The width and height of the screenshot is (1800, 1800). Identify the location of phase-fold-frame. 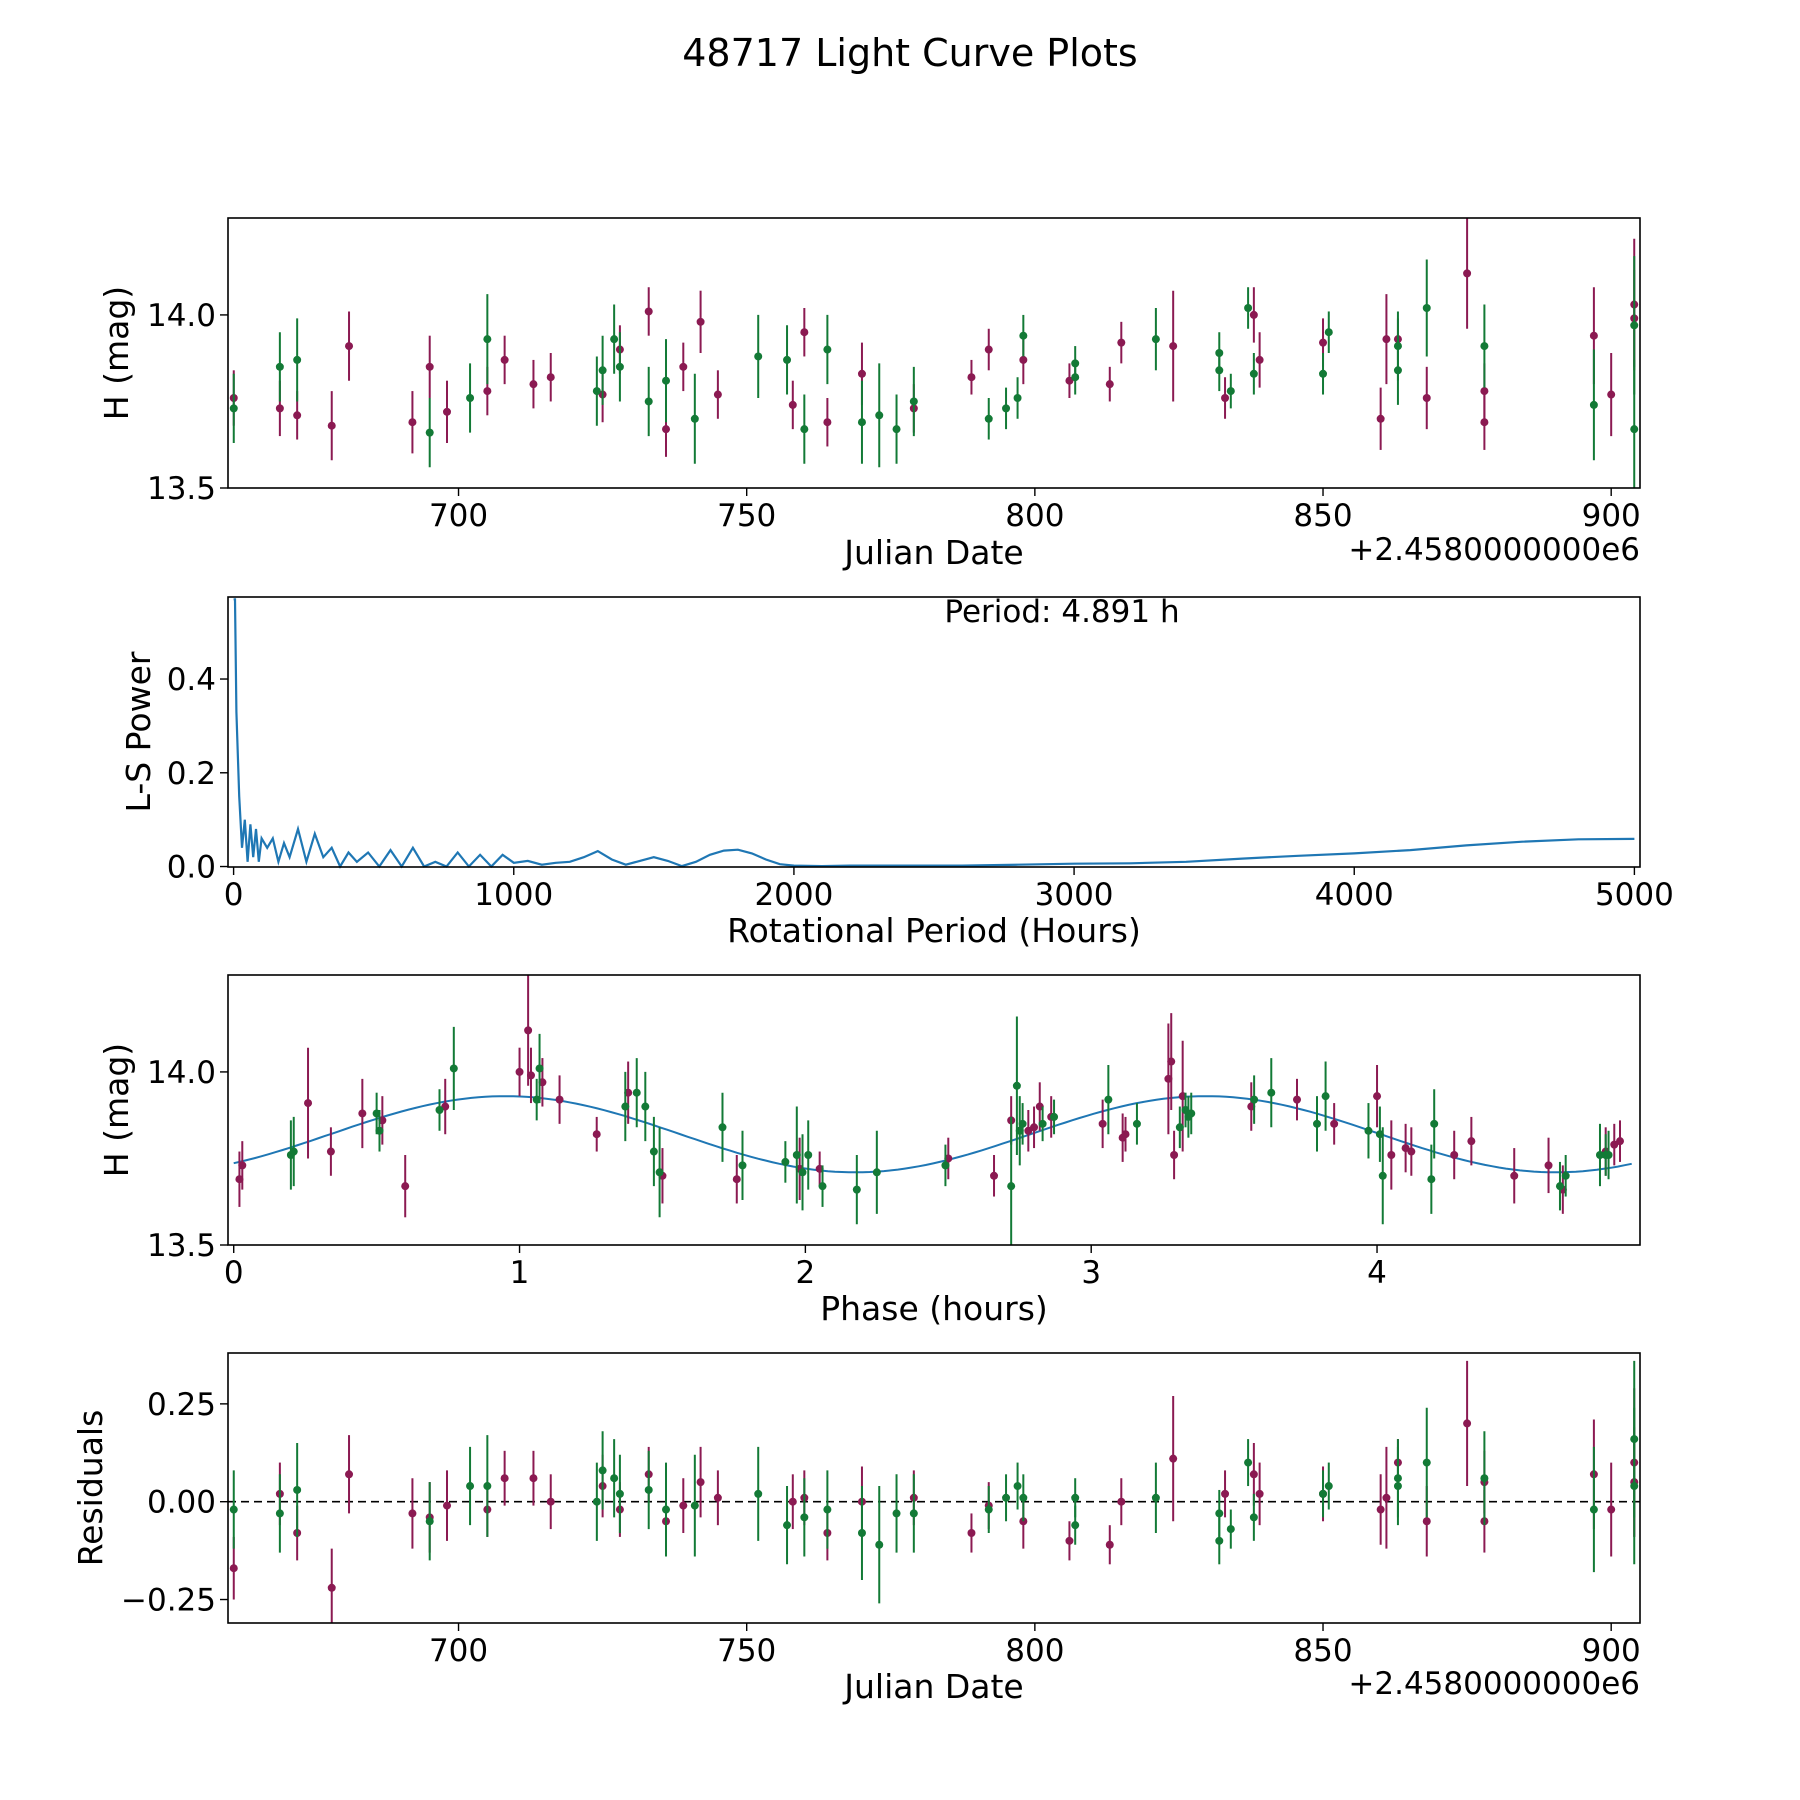
(934, 1110).